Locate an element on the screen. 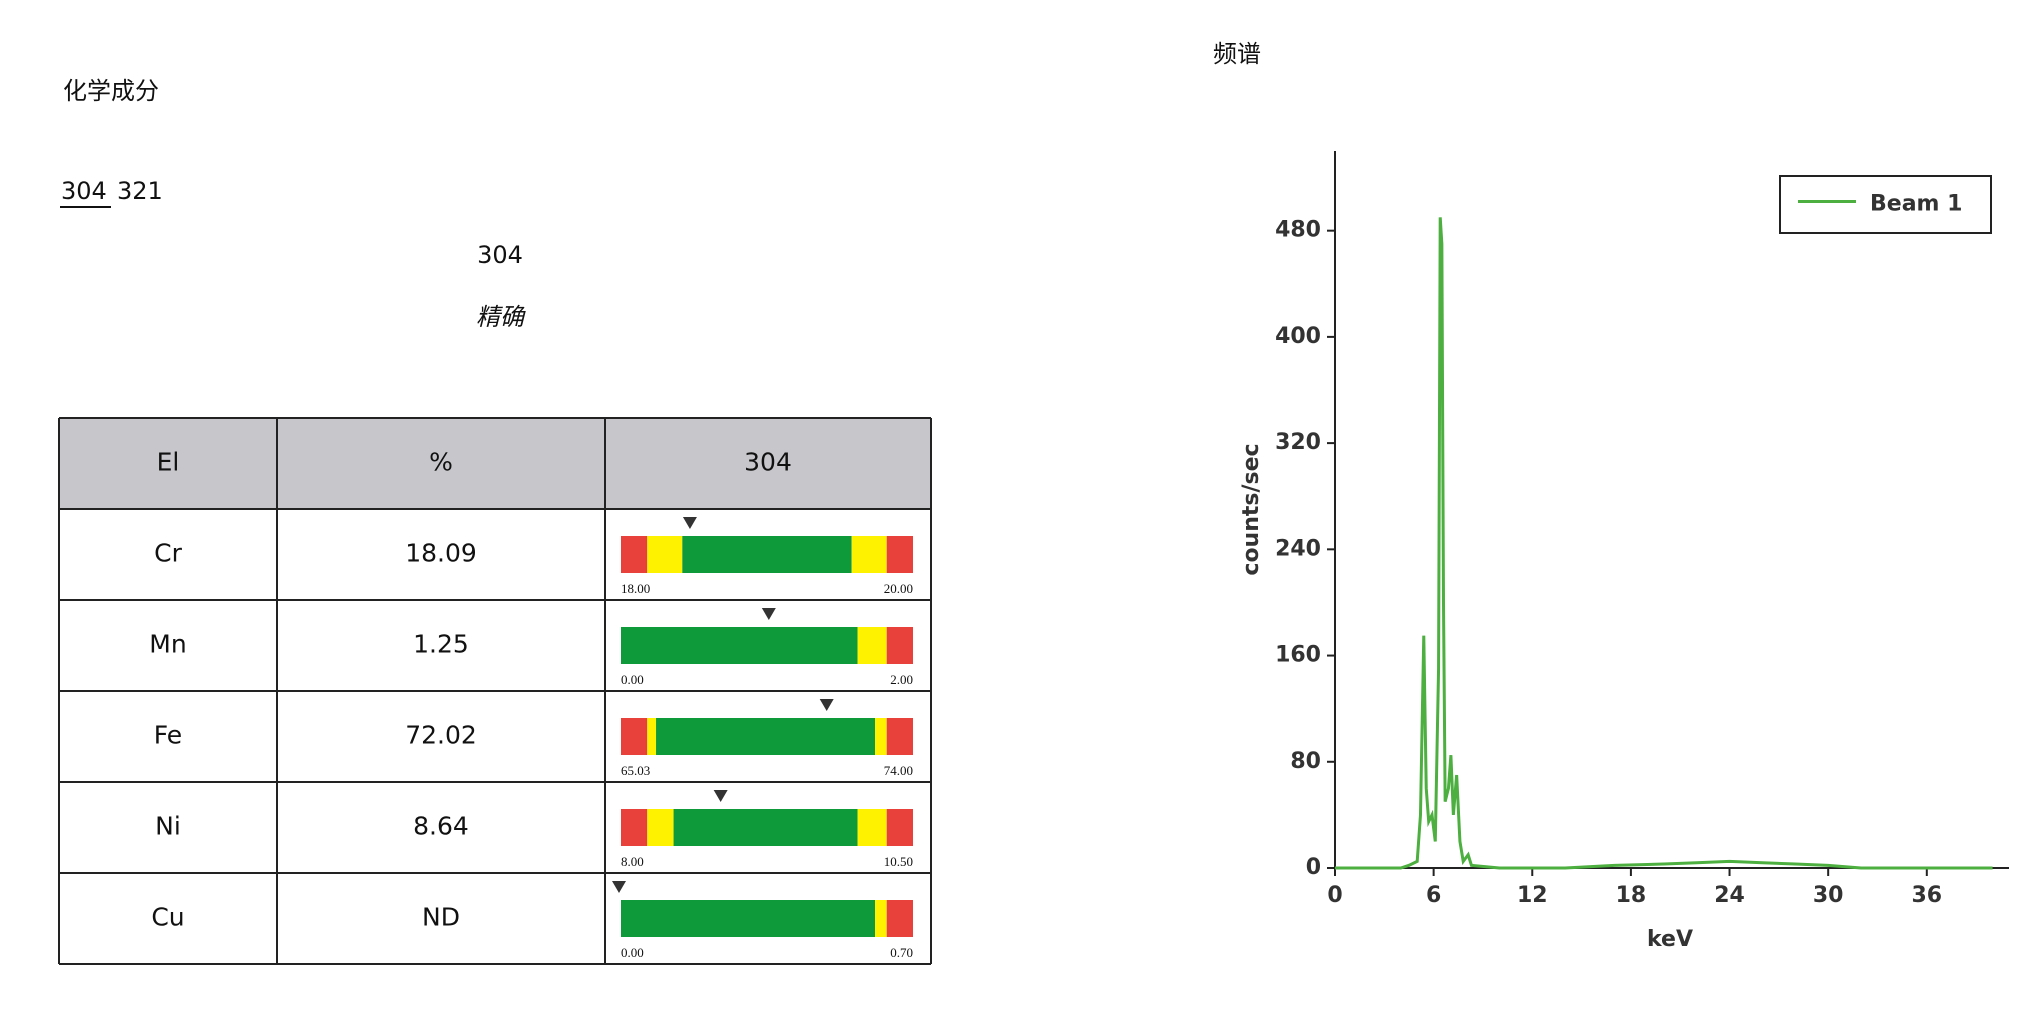 This screenshot has height=1019, width=2038. x-tick-label: 36 is located at coordinates (1926, 895).